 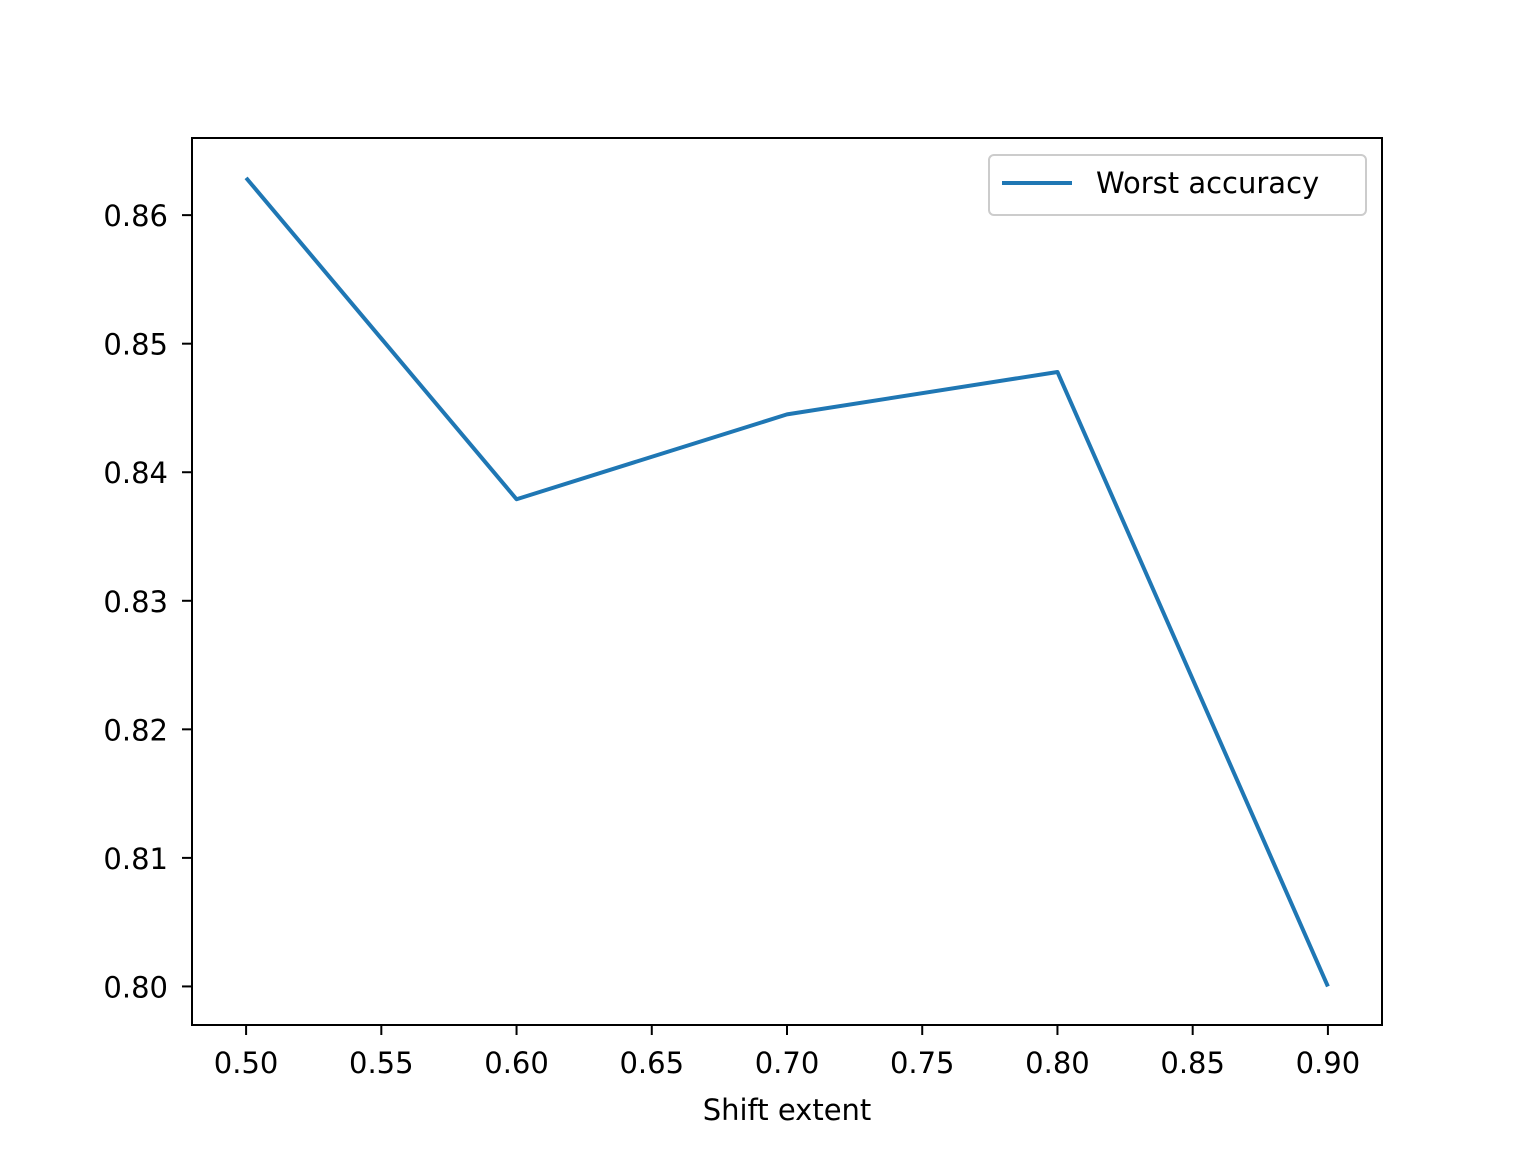 What do you see at coordinates (135, 602) in the screenshot?
I see `y-tick-label: 0.83` at bounding box center [135, 602].